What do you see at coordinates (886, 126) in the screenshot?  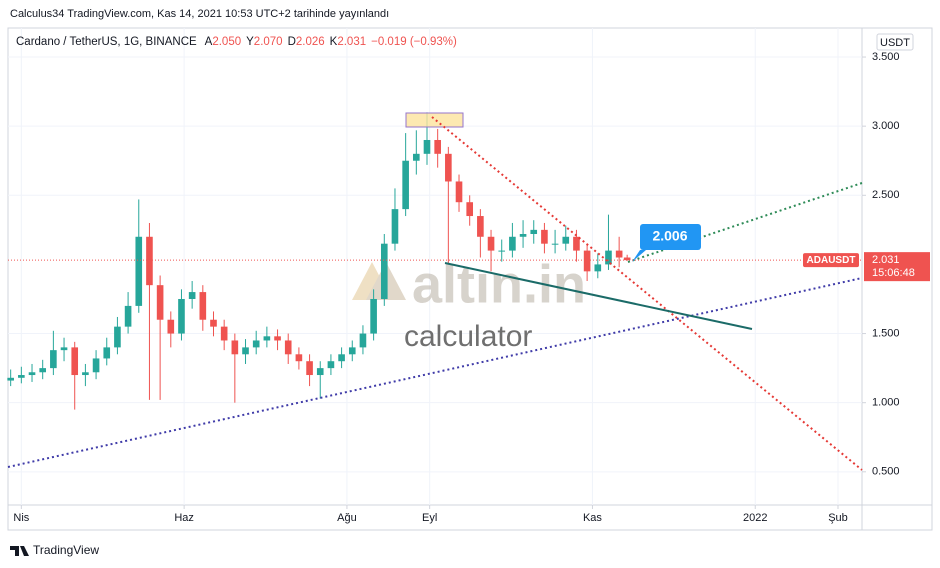 I see `y-tick-label: 3.000` at bounding box center [886, 126].